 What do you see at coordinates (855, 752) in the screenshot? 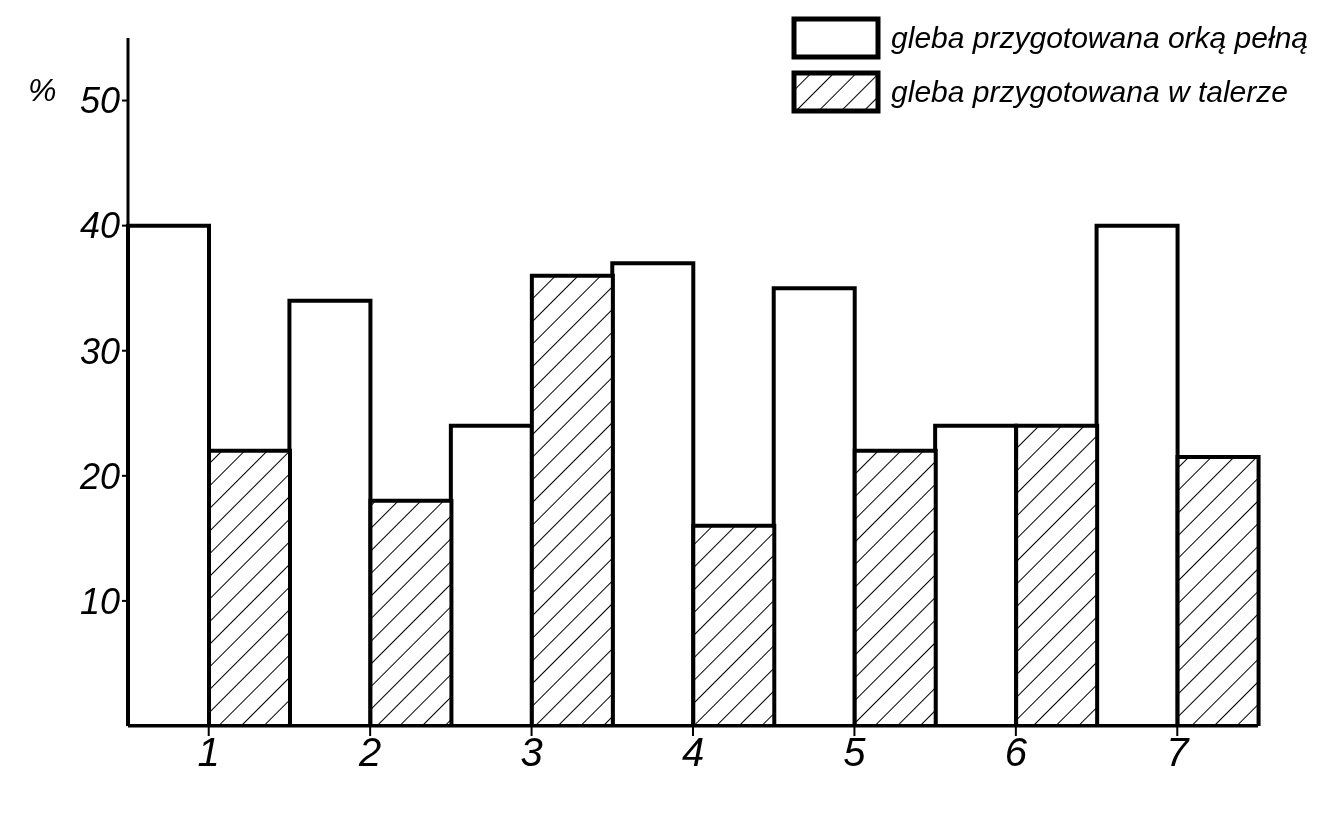
I see `x-tick-label: 5` at bounding box center [855, 752].